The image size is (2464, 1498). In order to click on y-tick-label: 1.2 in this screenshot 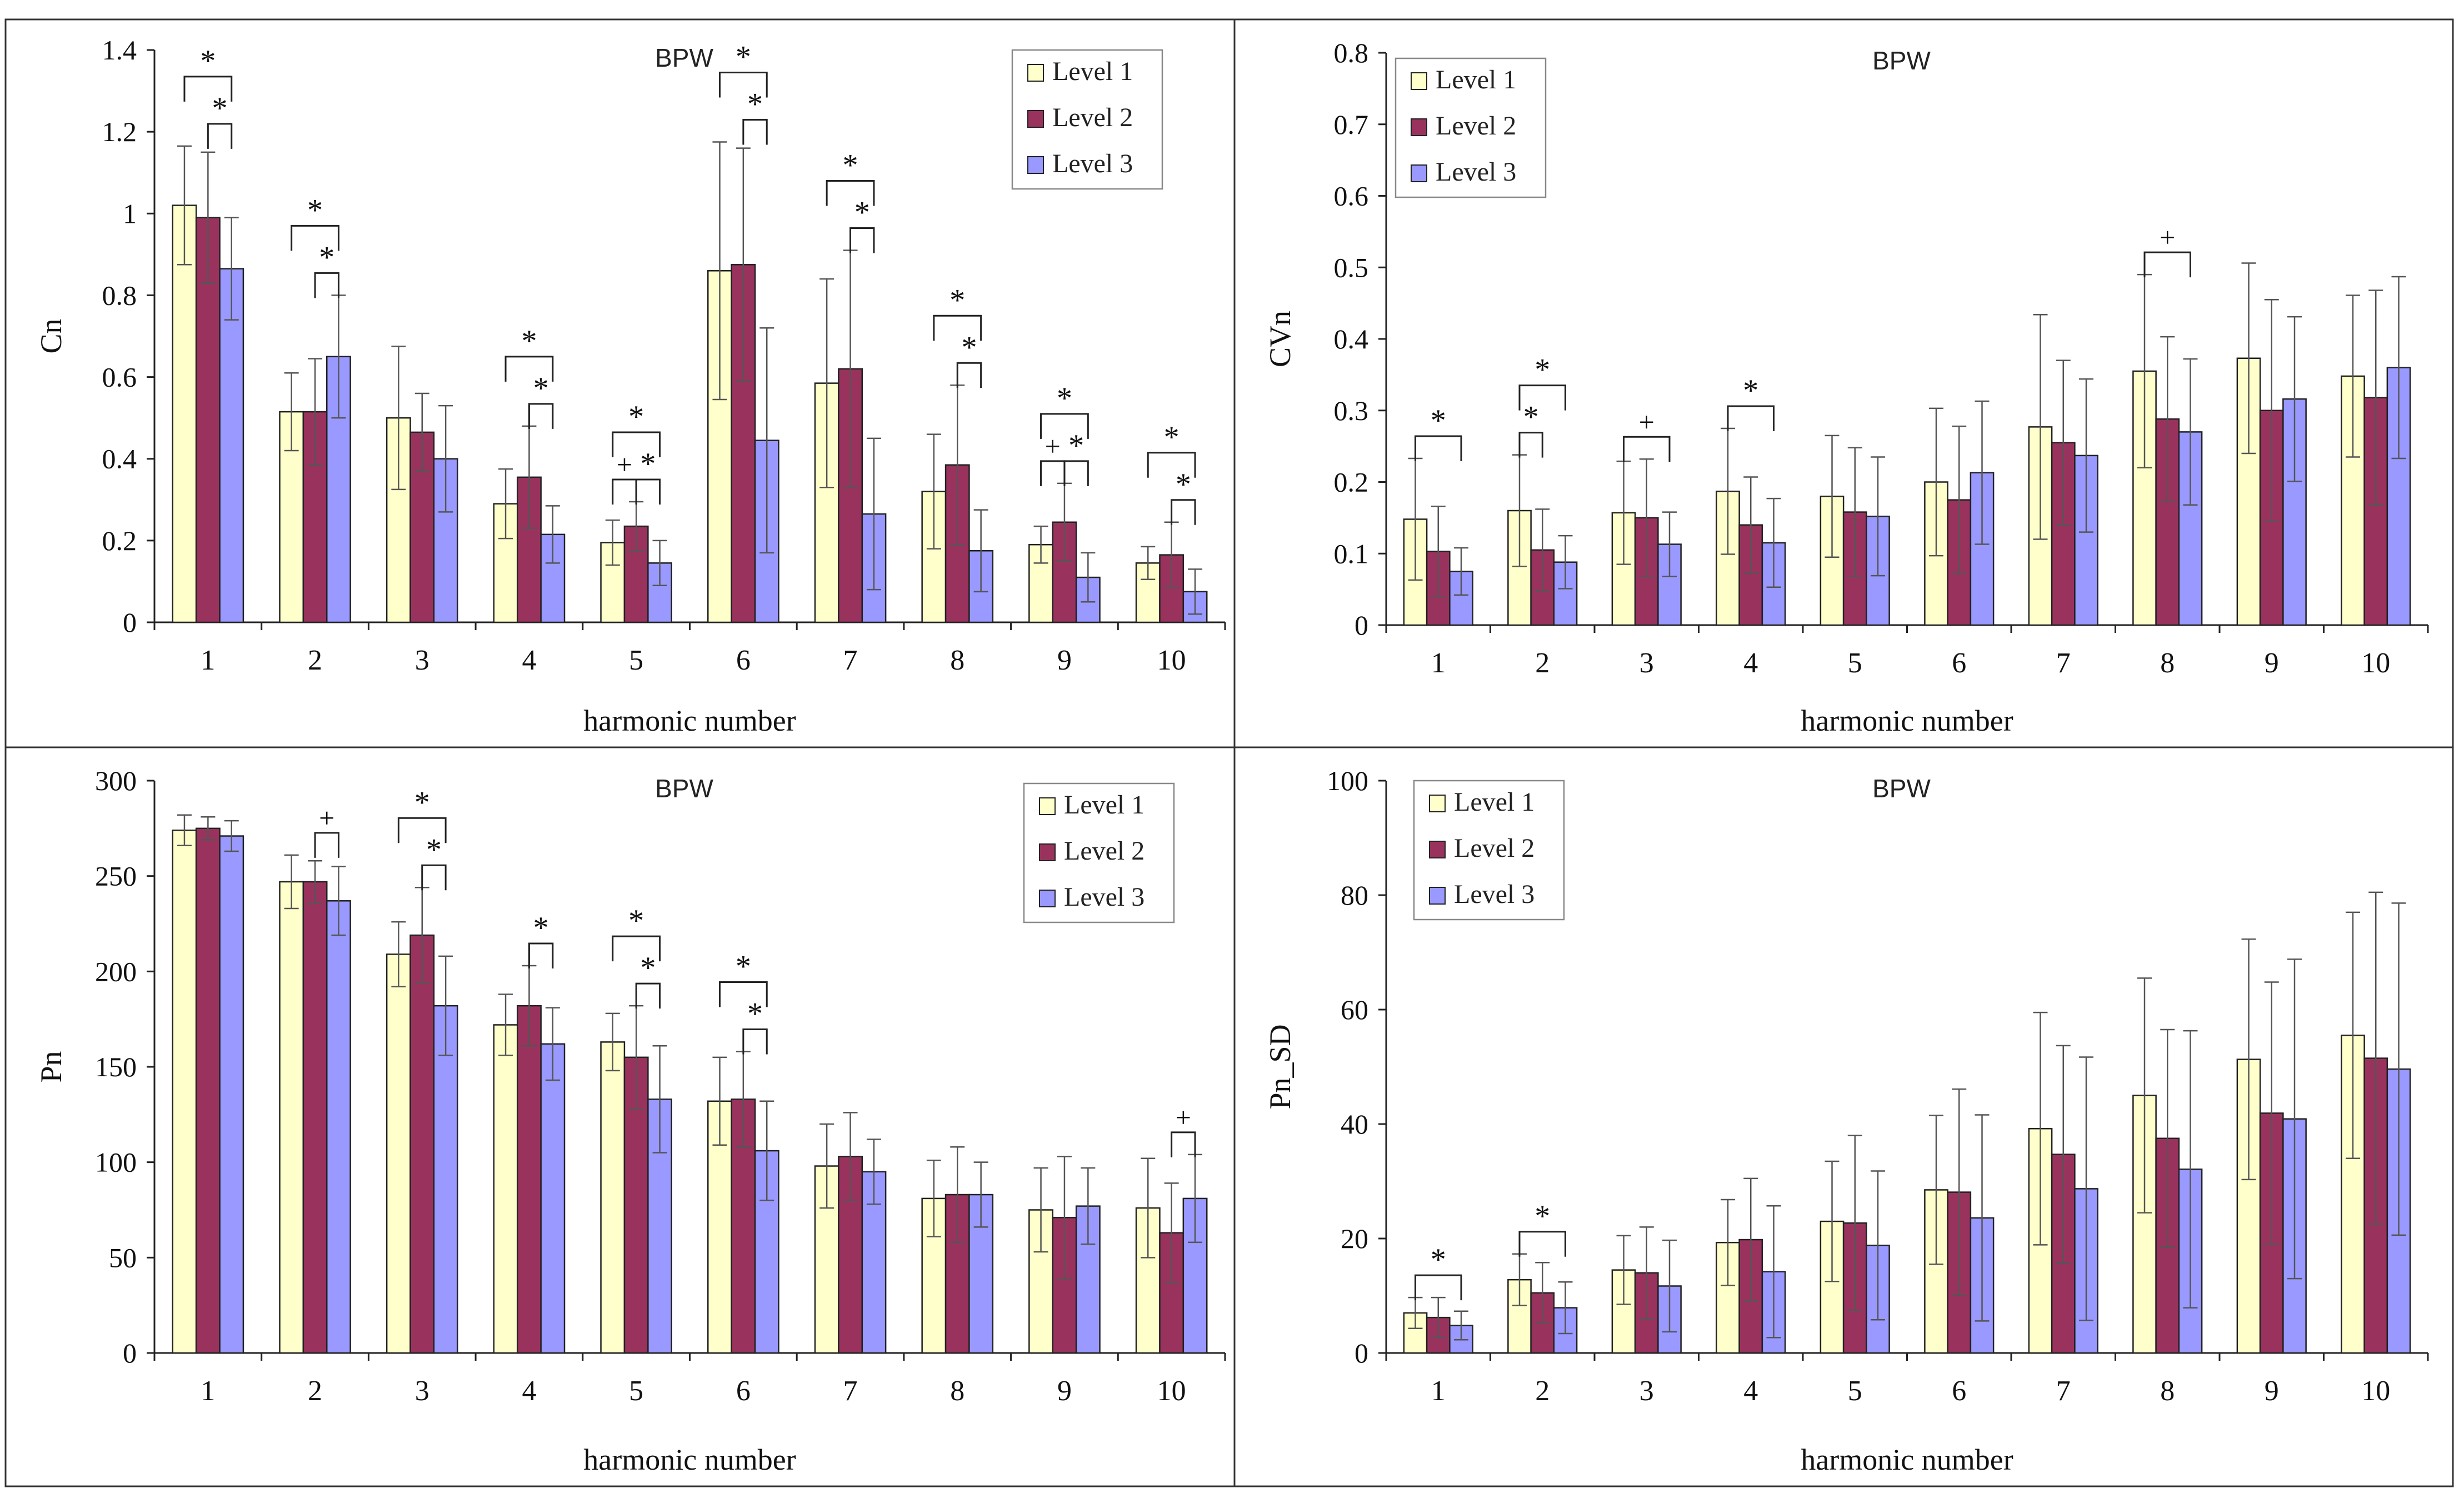, I will do `click(119, 131)`.